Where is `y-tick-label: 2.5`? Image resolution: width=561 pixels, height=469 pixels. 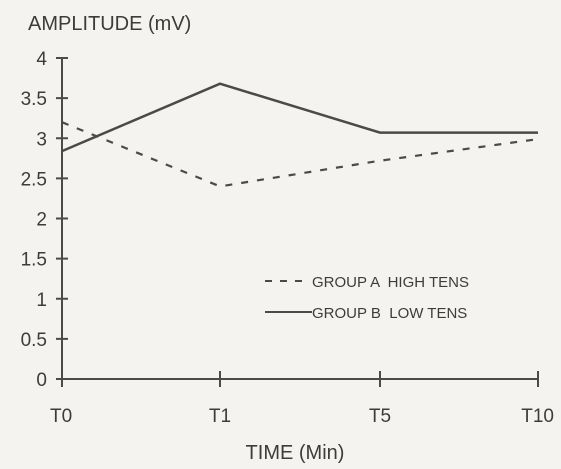 y-tick-label: 2.5 is located at coordinates (34, 179).